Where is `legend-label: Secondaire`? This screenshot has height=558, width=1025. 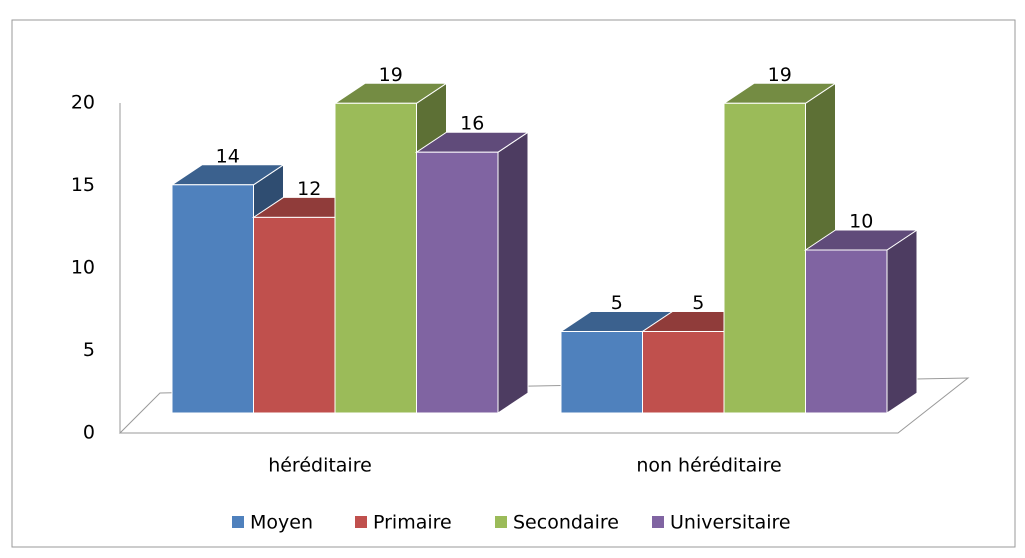 legend-label: Secondaire is located at coordinates (566, 523).